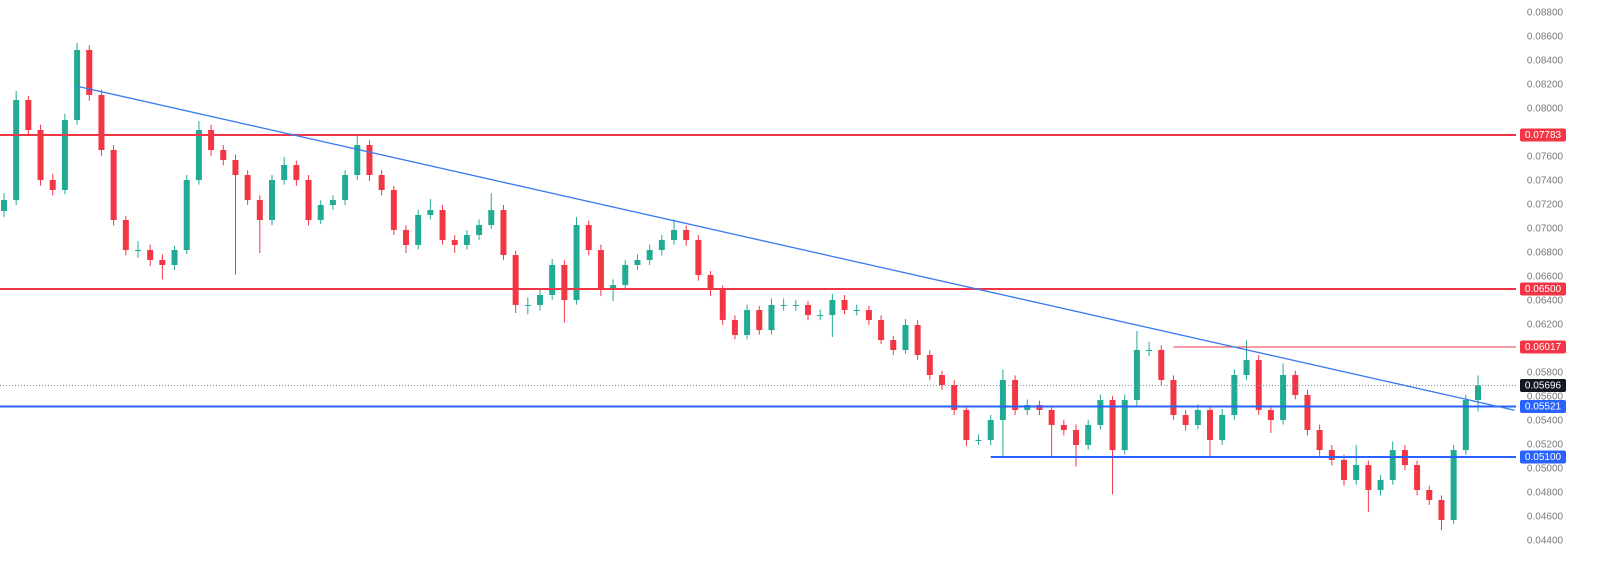  Describe the element at coordinates (1545, 301) in the screenshot. I see `y-tick-label: 0.06400` at that location.